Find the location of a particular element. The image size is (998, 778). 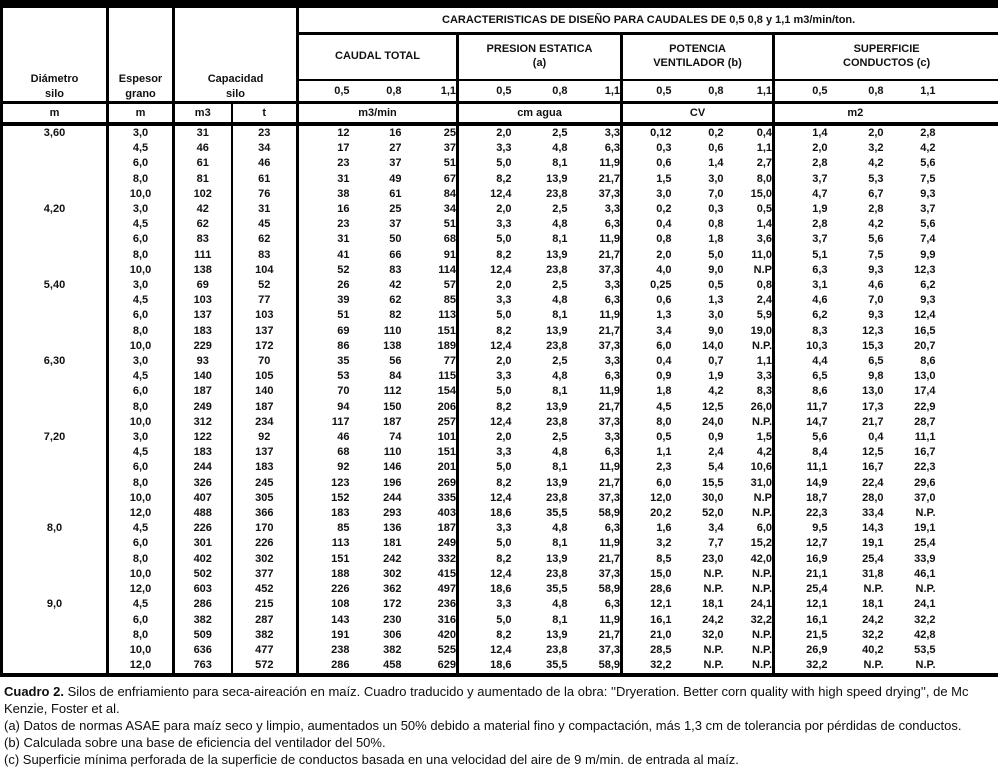

cell: 8,1 is located at coordinates (560, 391).